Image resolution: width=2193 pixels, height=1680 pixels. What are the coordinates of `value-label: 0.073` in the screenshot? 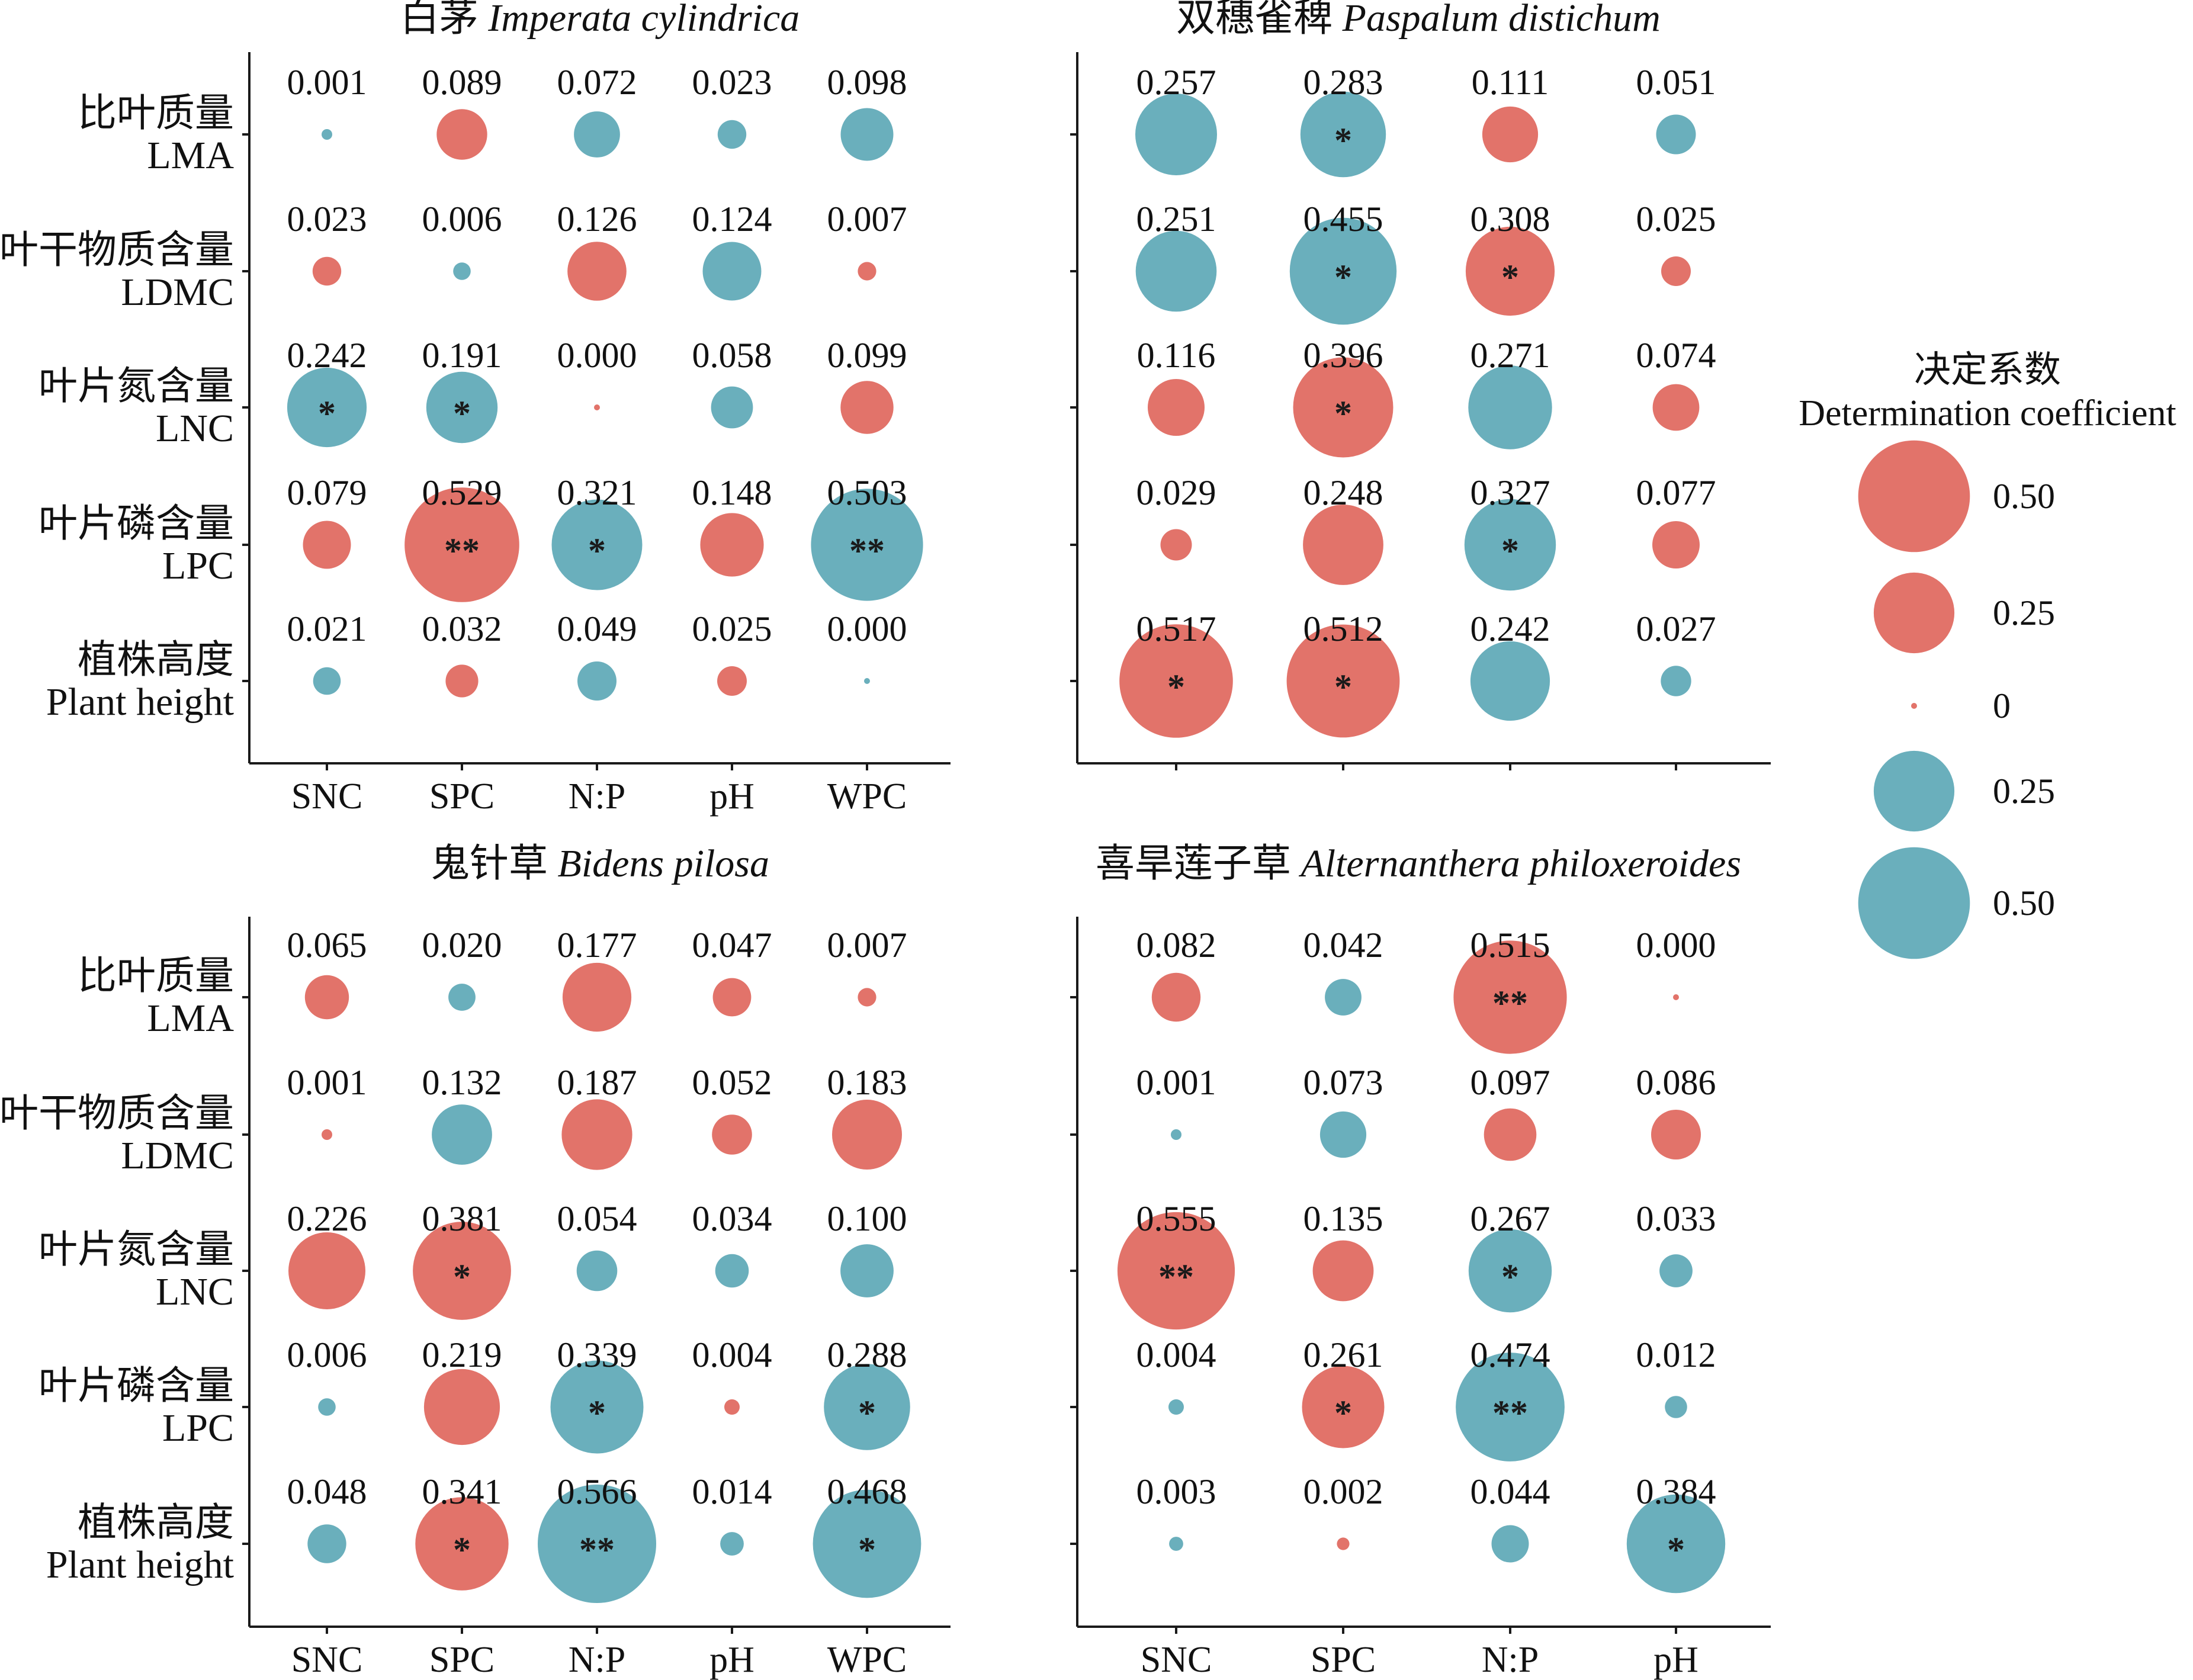 It's located at (1343, 1082).